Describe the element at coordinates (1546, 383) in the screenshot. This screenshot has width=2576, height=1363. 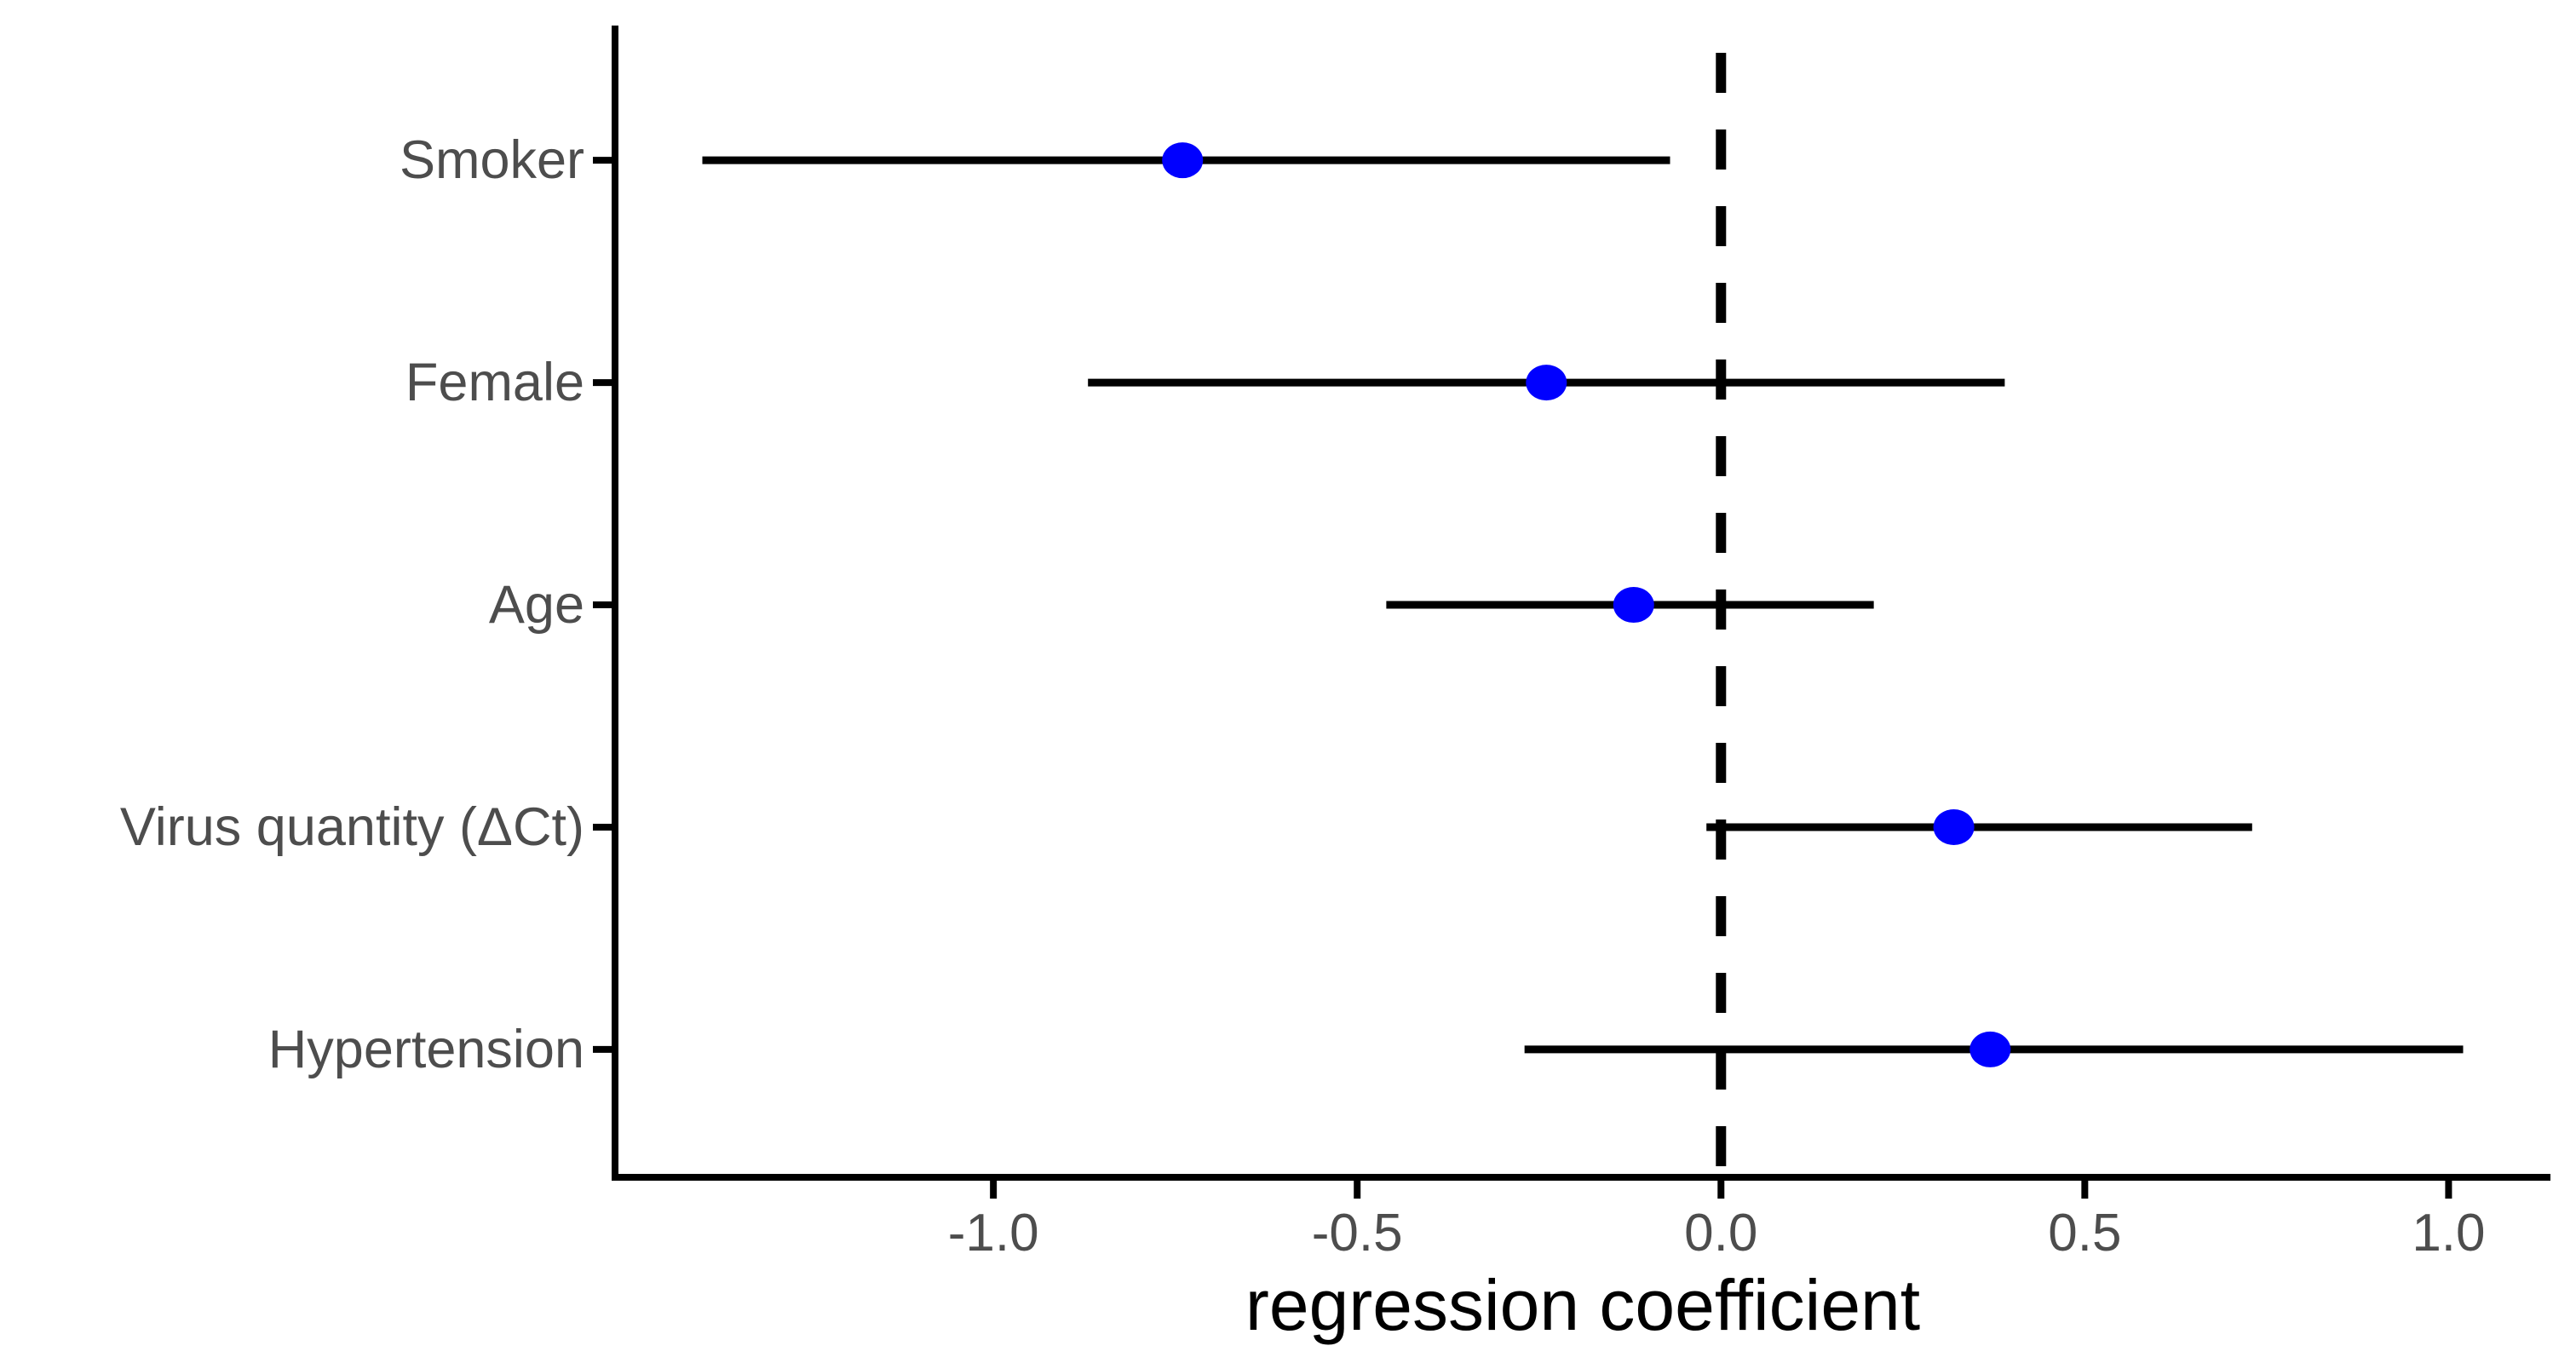
I see `estimate-point-female` at that location.